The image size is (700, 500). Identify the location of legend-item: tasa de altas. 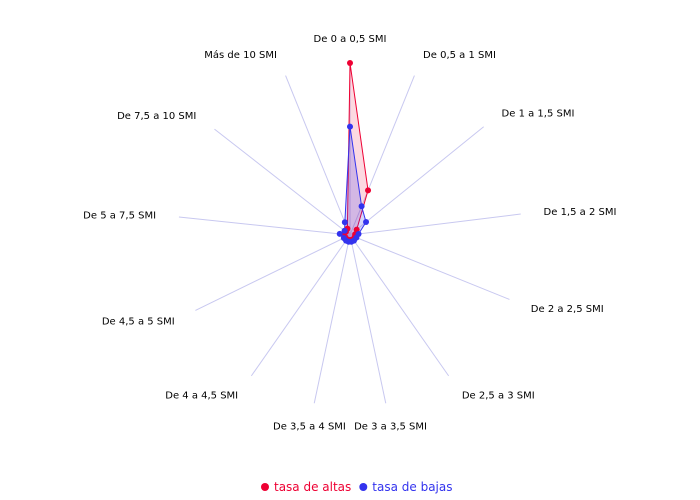
(306, 487).